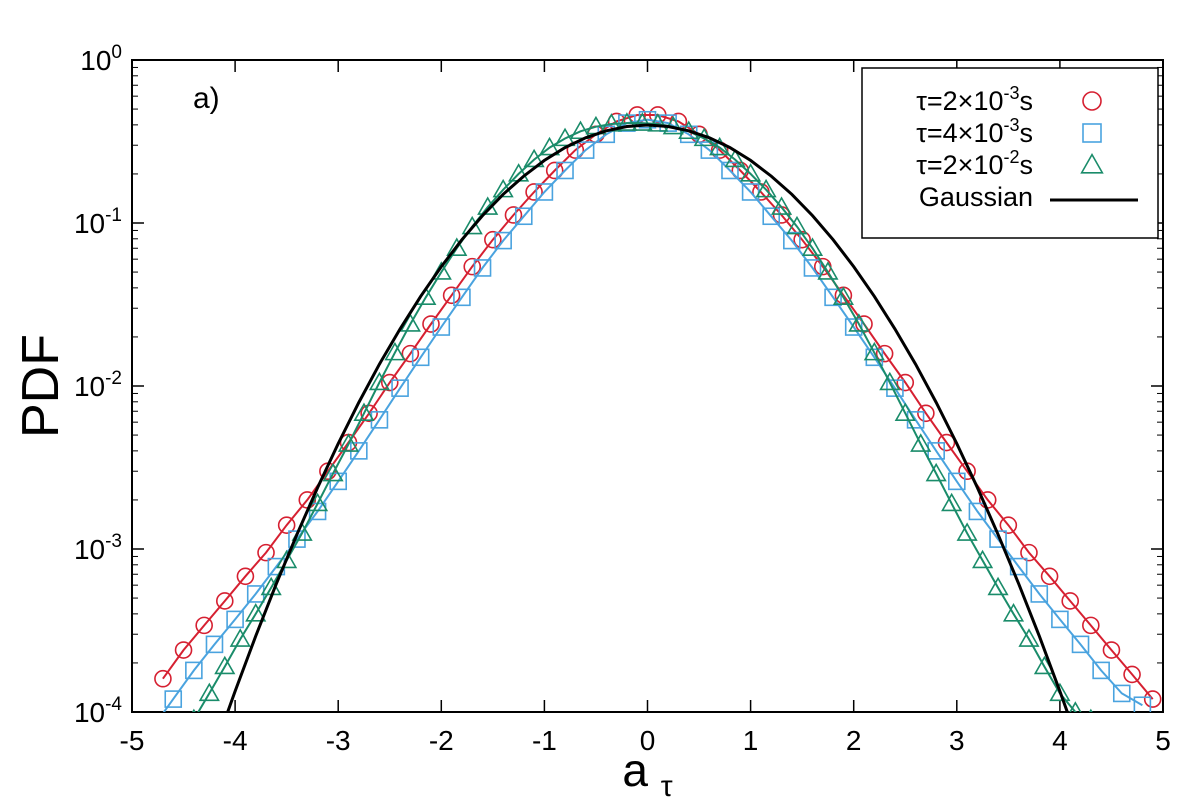  What do you see at coordinates (854, 740) in the screenshot?
I see `x-tick-label: 2` at bounding box center [854, 740].